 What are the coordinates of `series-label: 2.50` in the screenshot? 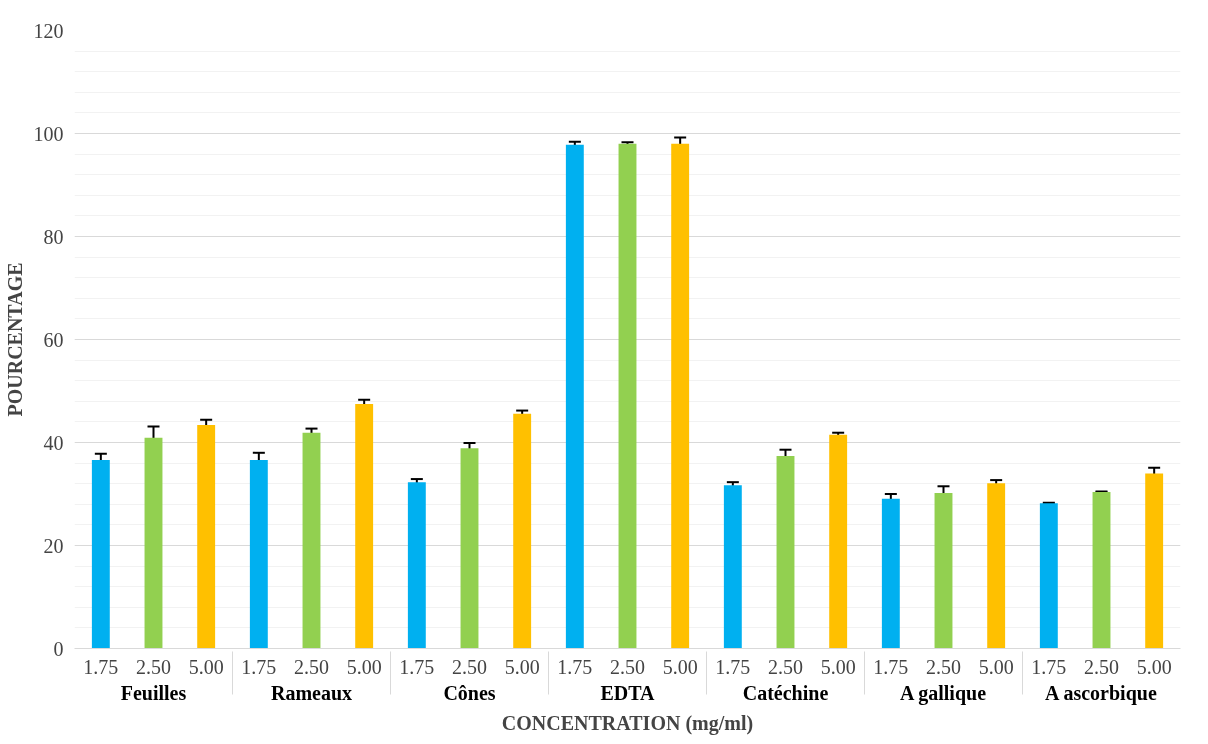 It's located at (627, 666).